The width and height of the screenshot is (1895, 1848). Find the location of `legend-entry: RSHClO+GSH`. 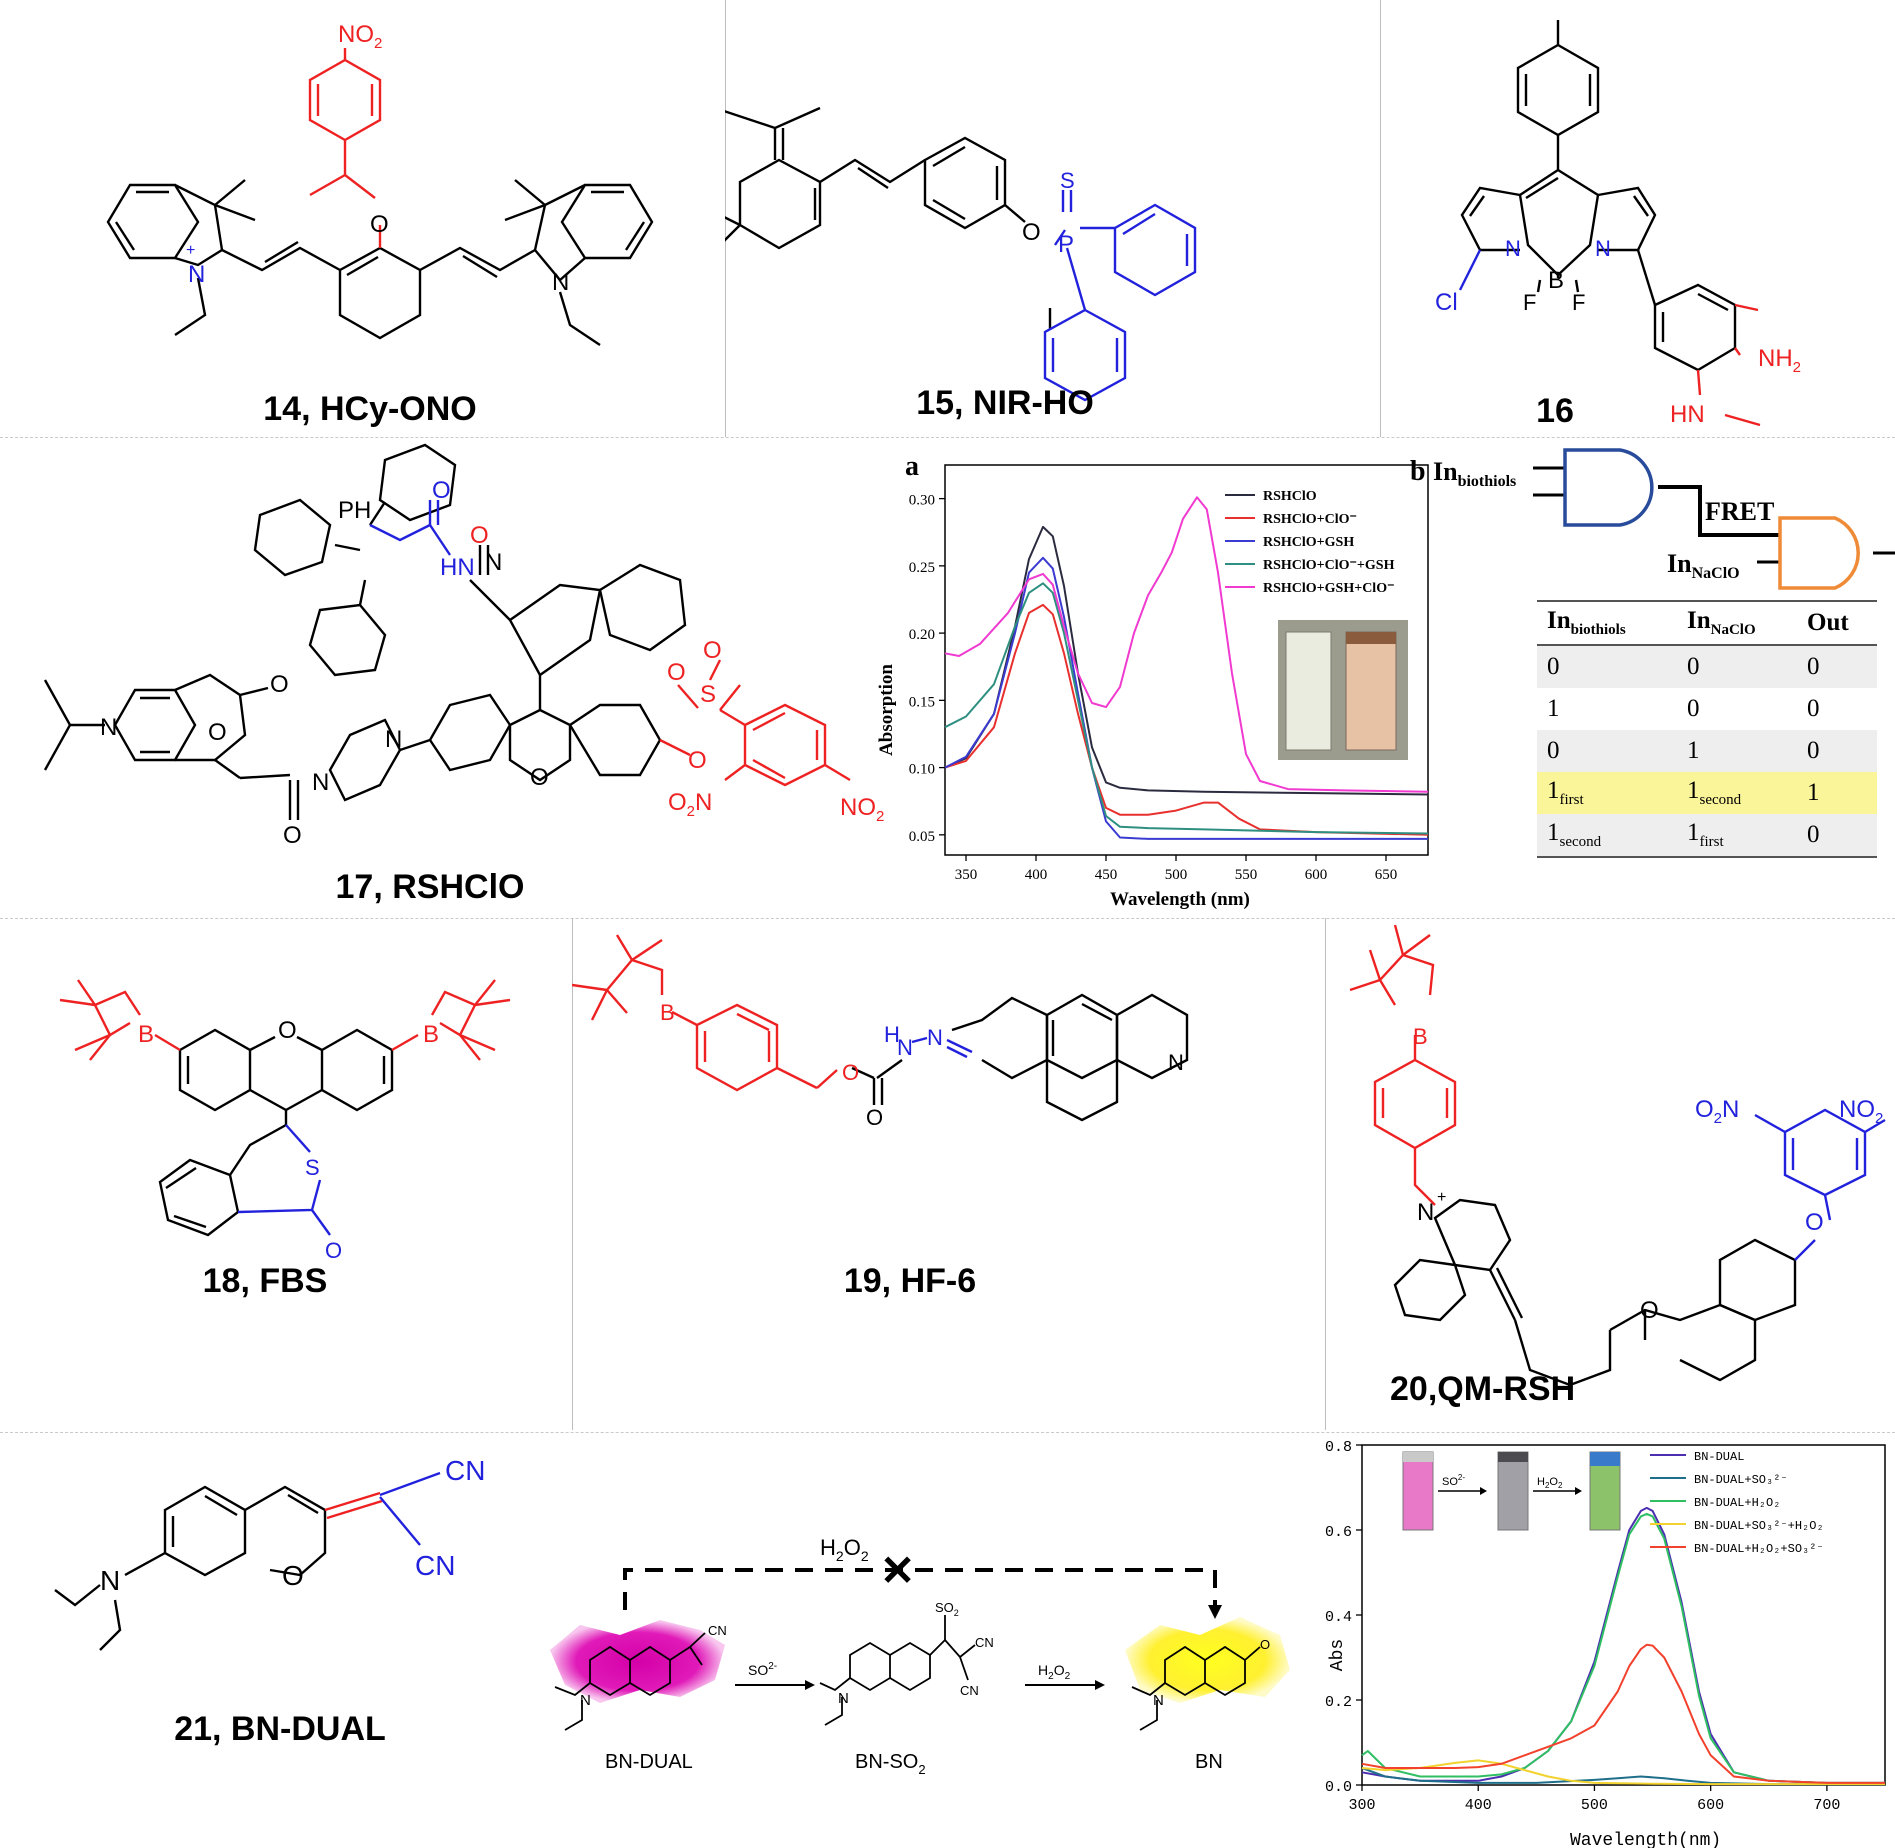

legend-entry: RSHClO+GSH is located at coordinates (1308, 542).